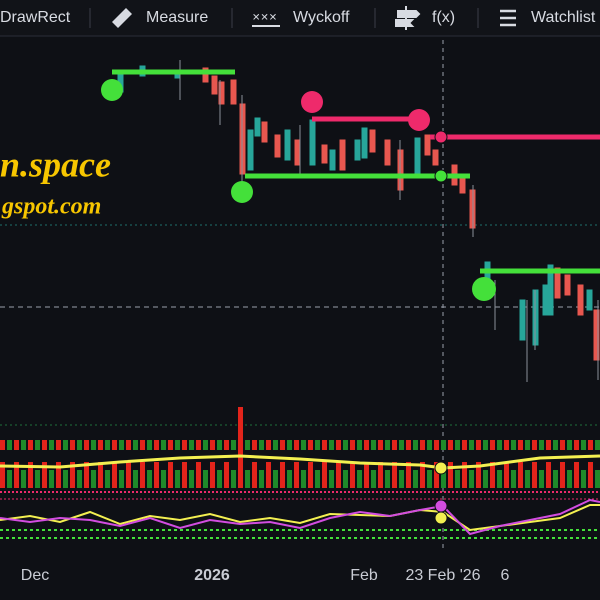  I want to click on fx-icon, so click(408, 18).